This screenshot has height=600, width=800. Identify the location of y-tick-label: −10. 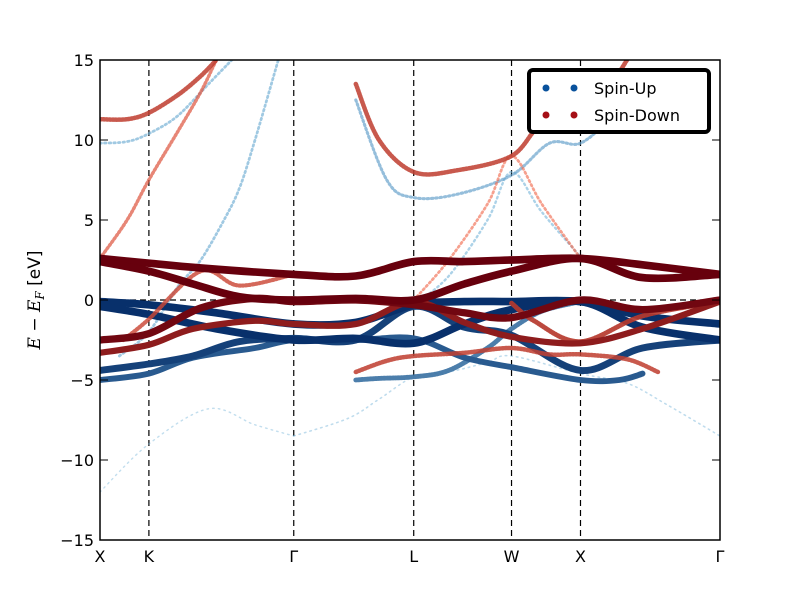
(77, 460).